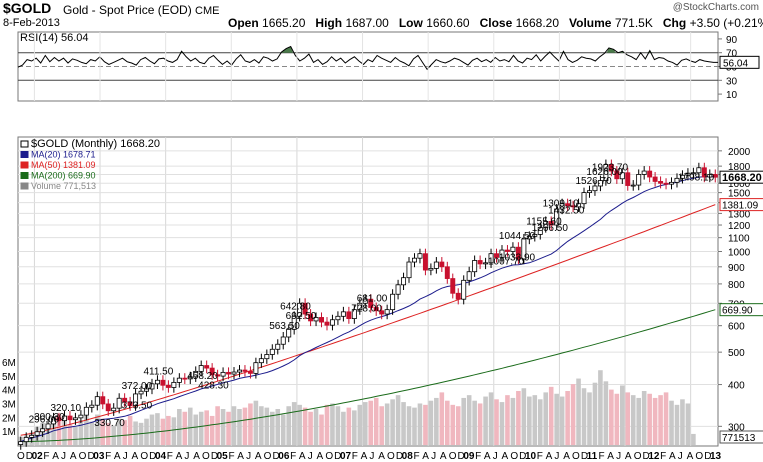  Describe the element at coordinates (161, 456) in the screenshot. I see `year-axis-label: 04` at that location.